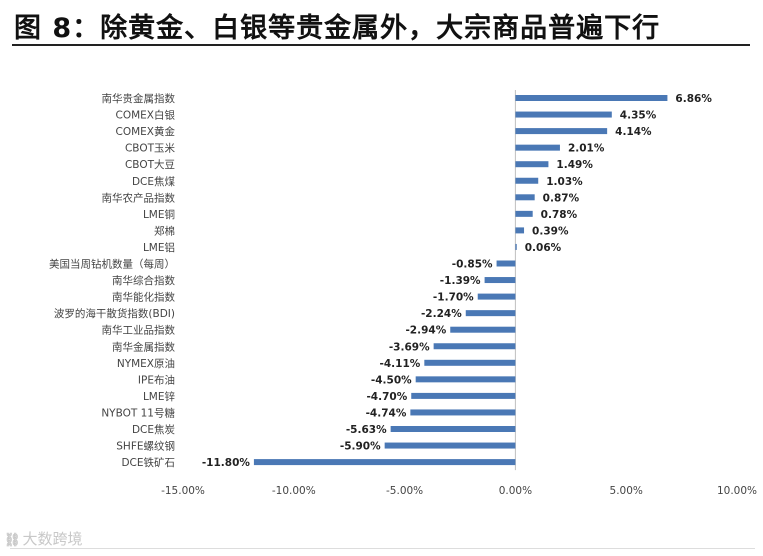 The image size is (763, 556). I want to click on x-tick-label: 10.00%, so click(737, 491).